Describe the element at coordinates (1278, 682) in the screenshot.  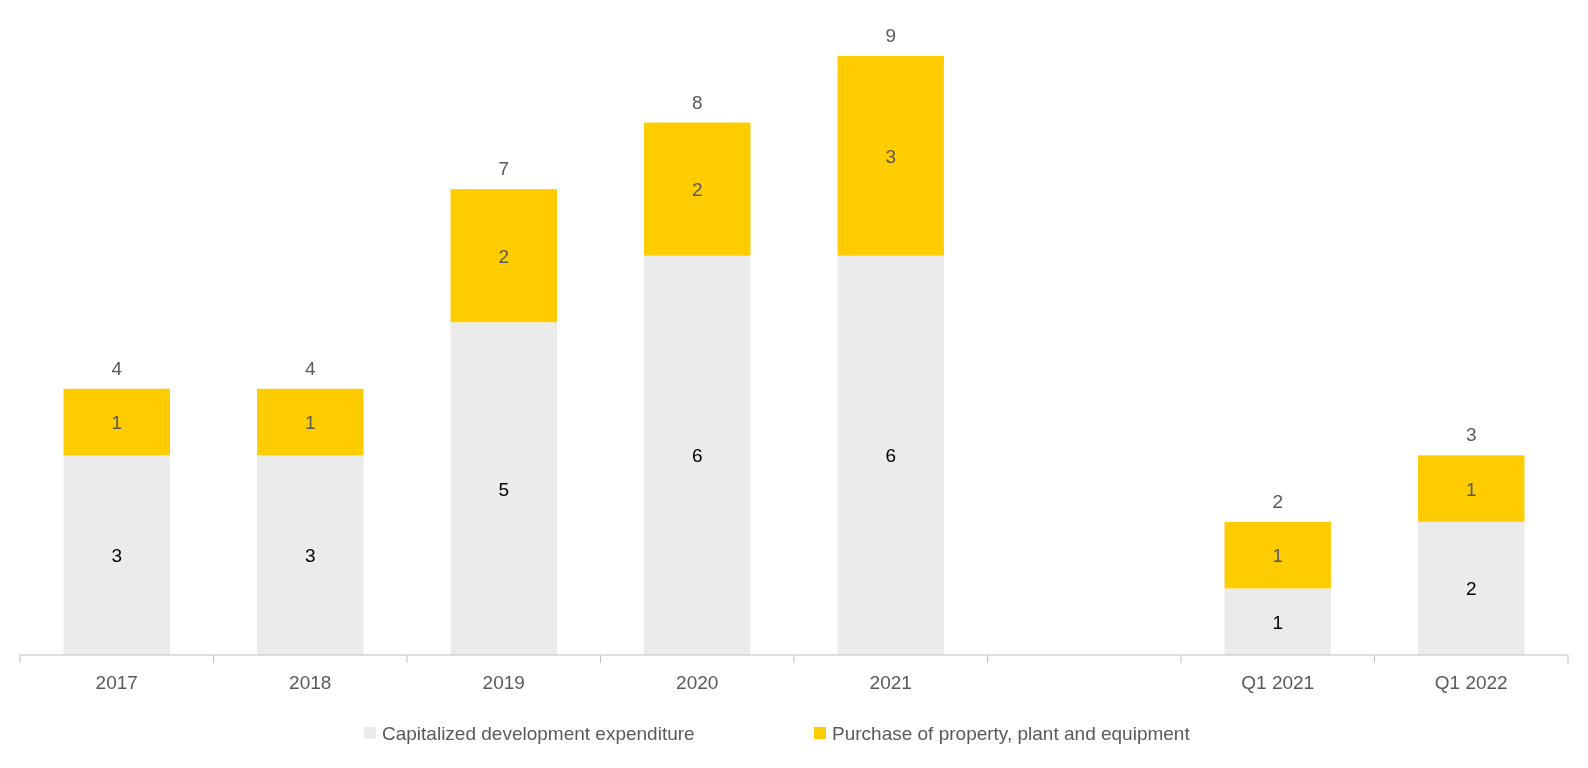
I see `x-tick-label: Q1 2021` at that location.